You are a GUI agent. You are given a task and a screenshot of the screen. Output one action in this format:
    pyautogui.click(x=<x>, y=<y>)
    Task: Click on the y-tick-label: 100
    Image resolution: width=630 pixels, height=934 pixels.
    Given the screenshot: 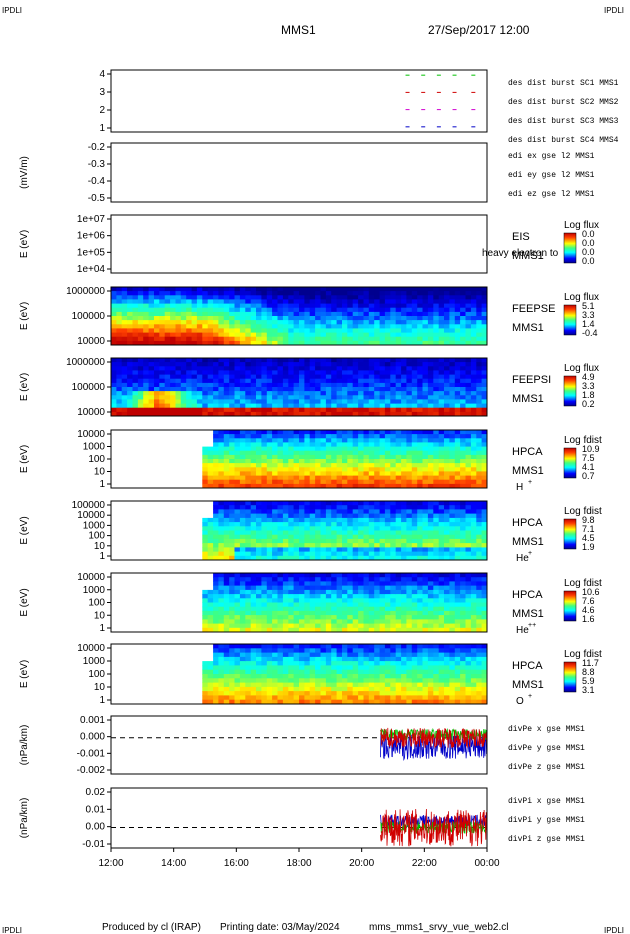 What is the action you would take?
    pyautogui.click(x=96, y=603)
    